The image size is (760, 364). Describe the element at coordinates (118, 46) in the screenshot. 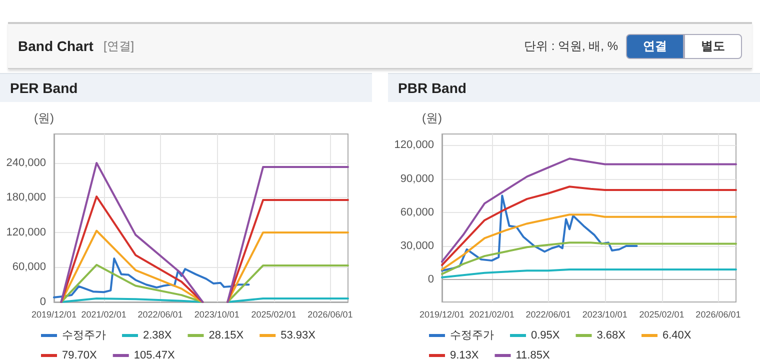

I see `text: [연결]` at that location.